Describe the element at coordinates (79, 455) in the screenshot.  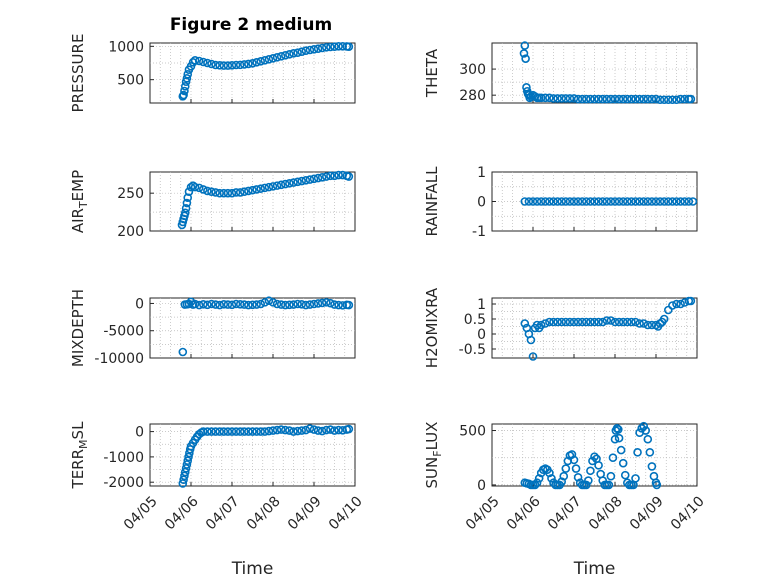
I see `y-axis-label: TERRMSL` at that location.